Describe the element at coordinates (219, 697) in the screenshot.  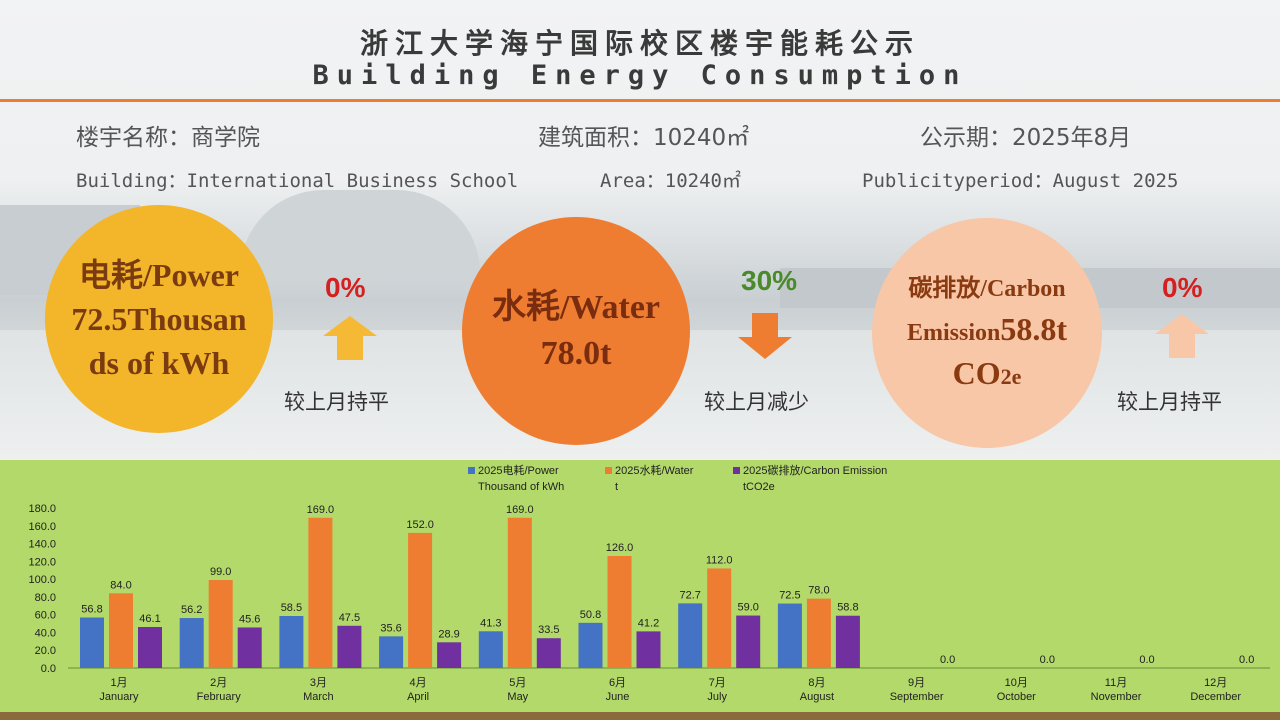
I see `x-tick-label-en: February` at that location.